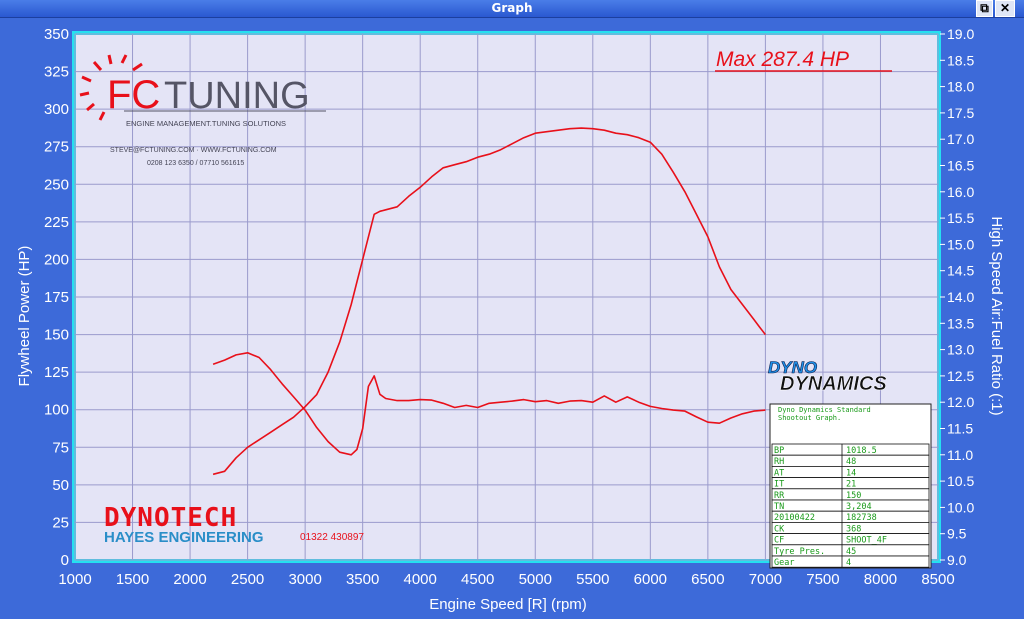  Describe the element at coordinates (592, 579) in the screenshot. I see `x-tick-label: 5500` at that location.